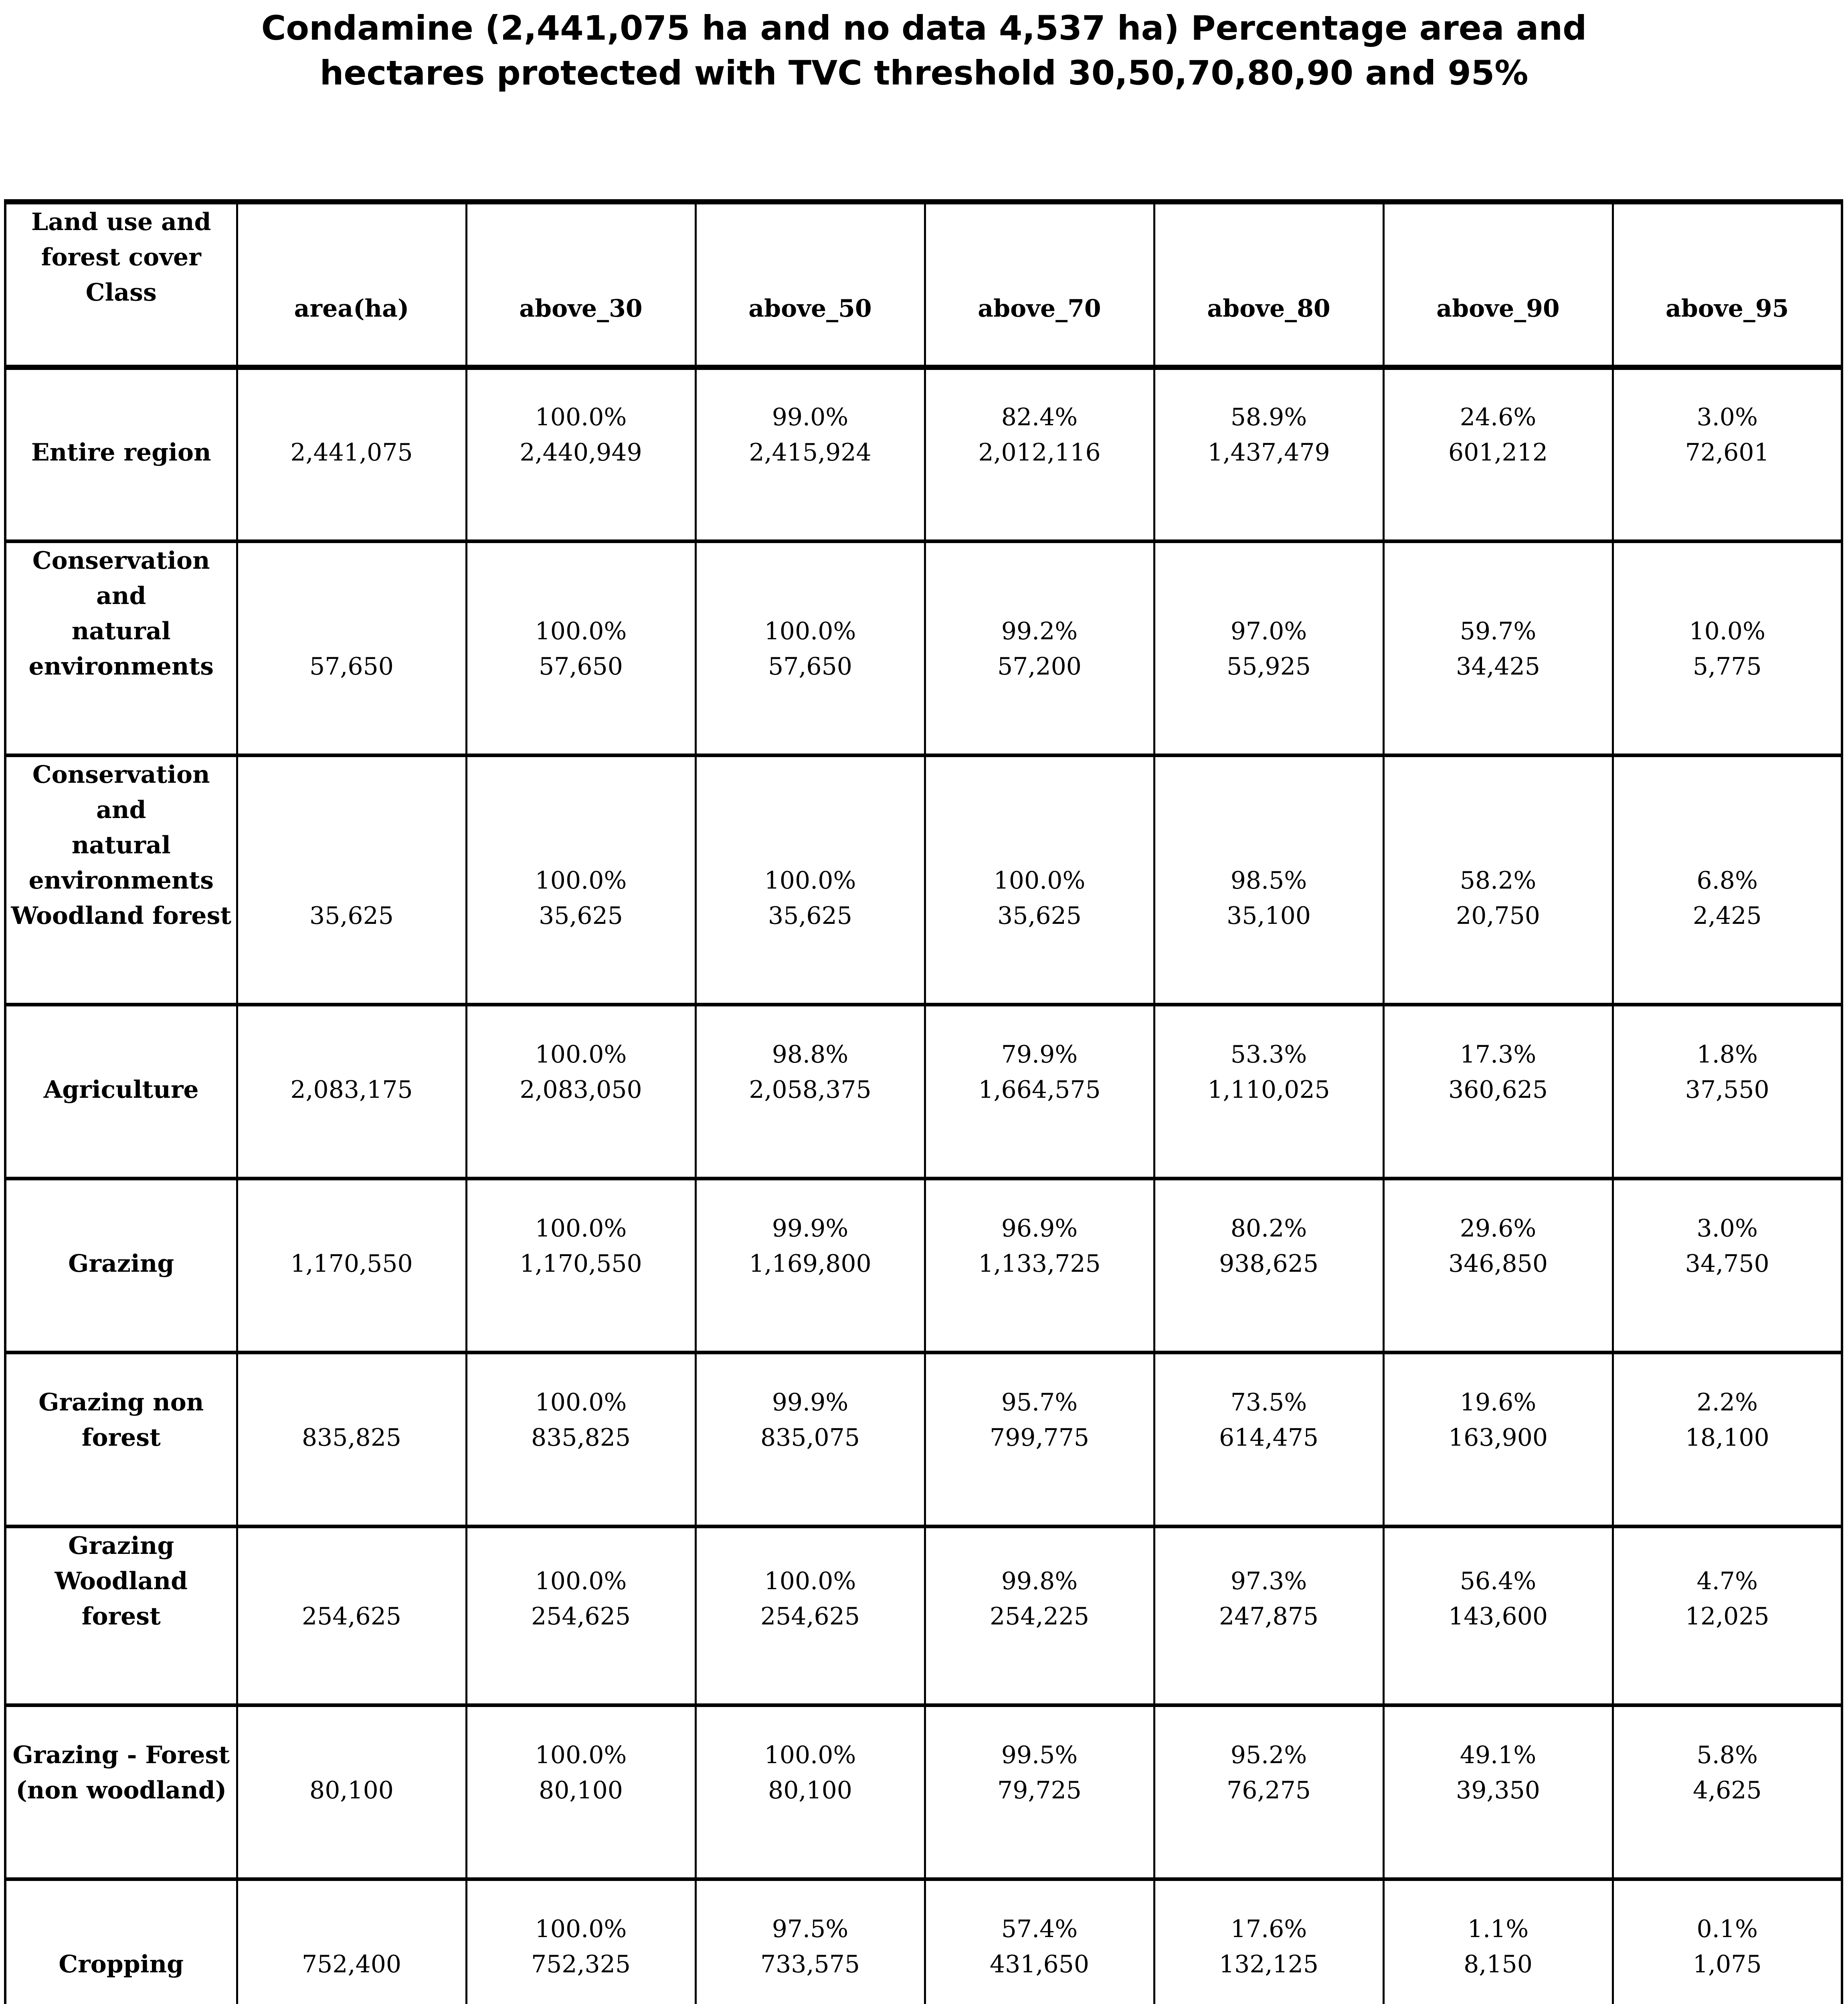 Image resolution: width=1848 pixels, height=2004 pixels. What do you see at coordinates (1727, 1091) in the screenshot?
I see `threshold-cell: 1.8% 37,550` at bounding box center [1727, 1091].